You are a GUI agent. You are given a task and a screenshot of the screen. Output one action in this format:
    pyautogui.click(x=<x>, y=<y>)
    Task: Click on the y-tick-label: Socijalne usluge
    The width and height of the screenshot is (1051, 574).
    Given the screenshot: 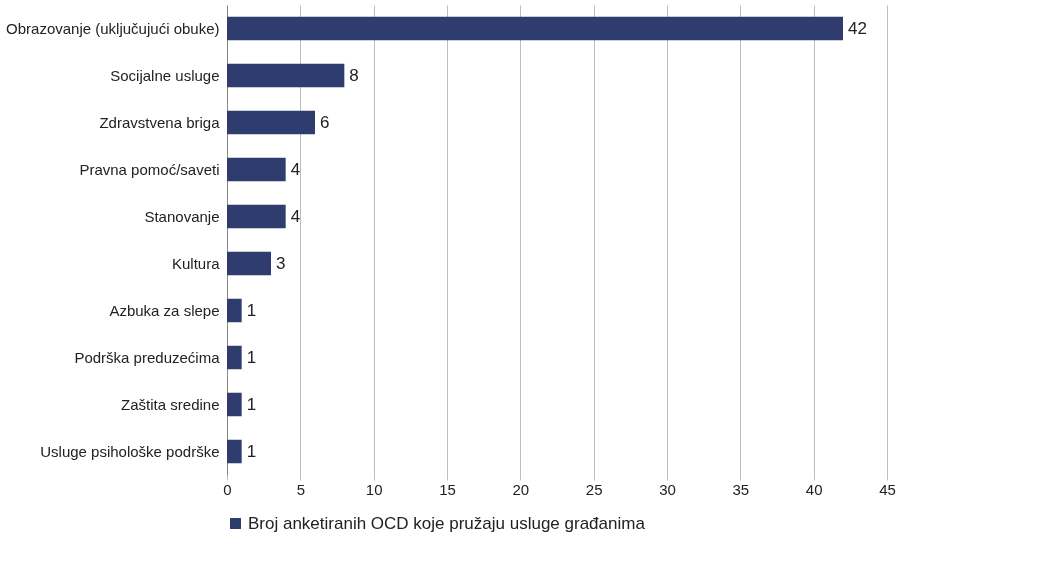 What is the action you would take?
    pyautogui.click(x=165, y=75)
    